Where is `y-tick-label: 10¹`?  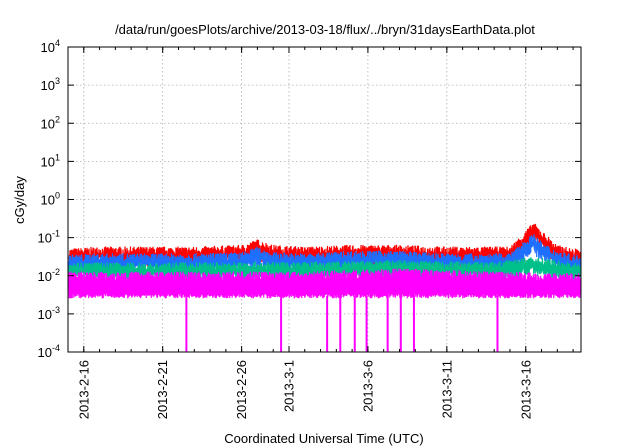 y-tick-label: 10¹ is located at coordinates (50, 160).